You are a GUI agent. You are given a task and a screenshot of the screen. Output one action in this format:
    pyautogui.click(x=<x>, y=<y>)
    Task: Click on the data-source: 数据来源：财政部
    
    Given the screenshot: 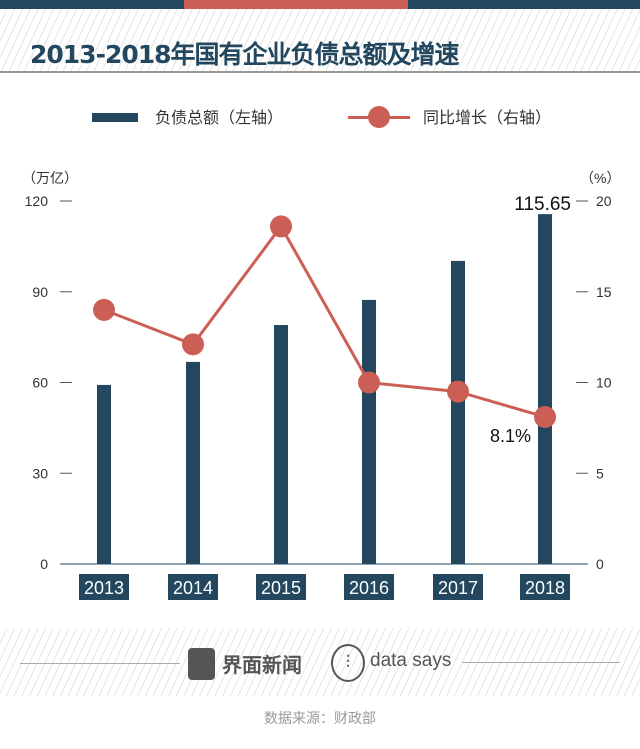 What is the action you would take?
    pyautogui.click(x=320, y=719)
    